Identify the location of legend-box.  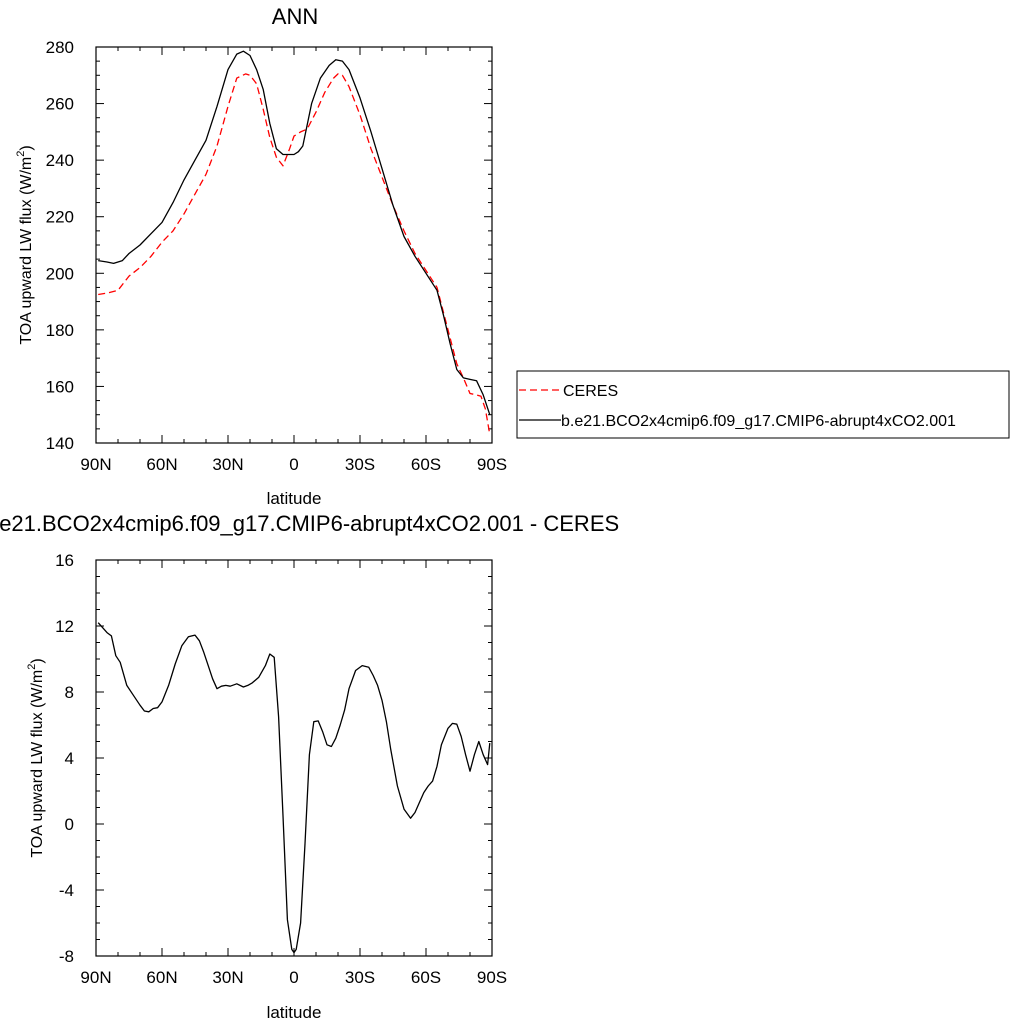
(763, 404).